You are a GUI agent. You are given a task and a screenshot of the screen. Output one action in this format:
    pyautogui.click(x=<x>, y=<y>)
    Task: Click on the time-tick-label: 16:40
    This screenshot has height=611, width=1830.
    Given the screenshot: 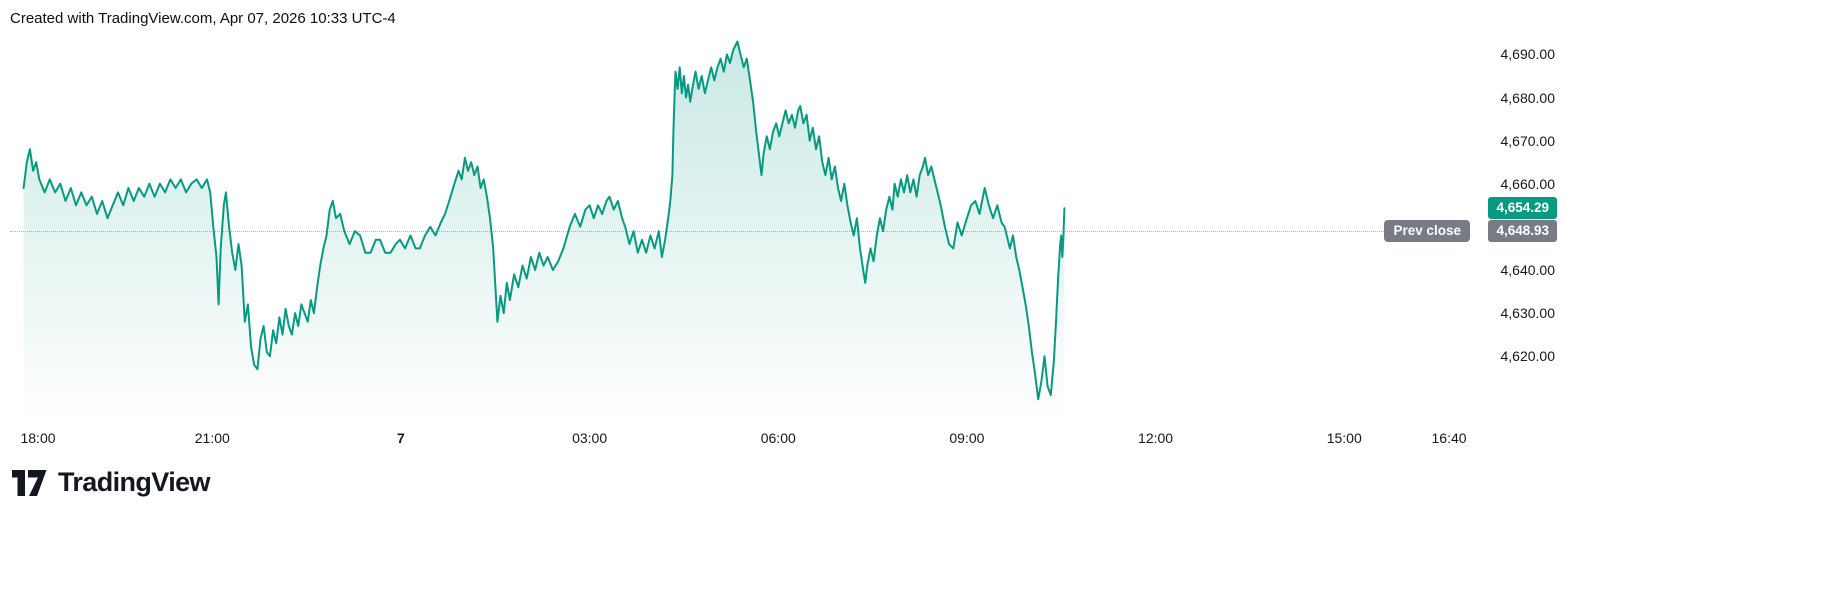 What is the action you would take?
    pyautogui.click(x=1449, y=438)
    